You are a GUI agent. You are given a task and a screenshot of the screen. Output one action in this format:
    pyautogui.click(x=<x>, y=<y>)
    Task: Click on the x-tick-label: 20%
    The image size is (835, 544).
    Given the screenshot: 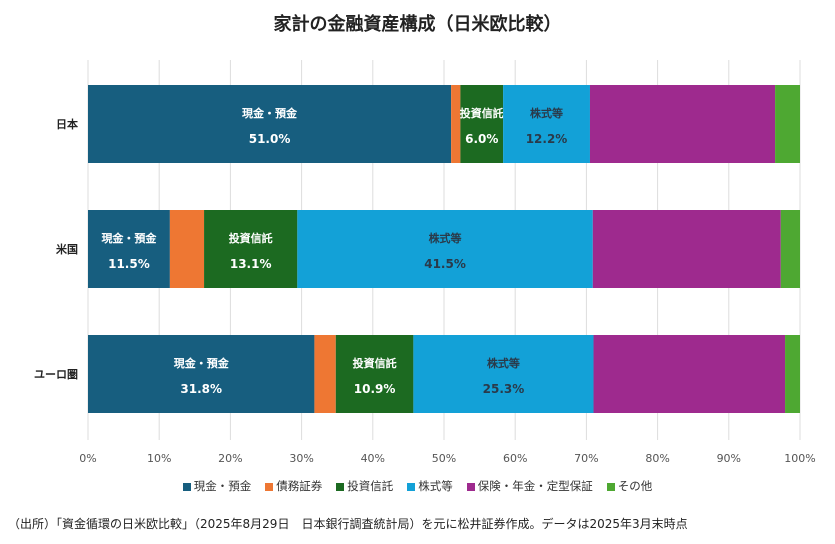 What is the action you would take?
    pyautogui.click(x=230, y=458)
    